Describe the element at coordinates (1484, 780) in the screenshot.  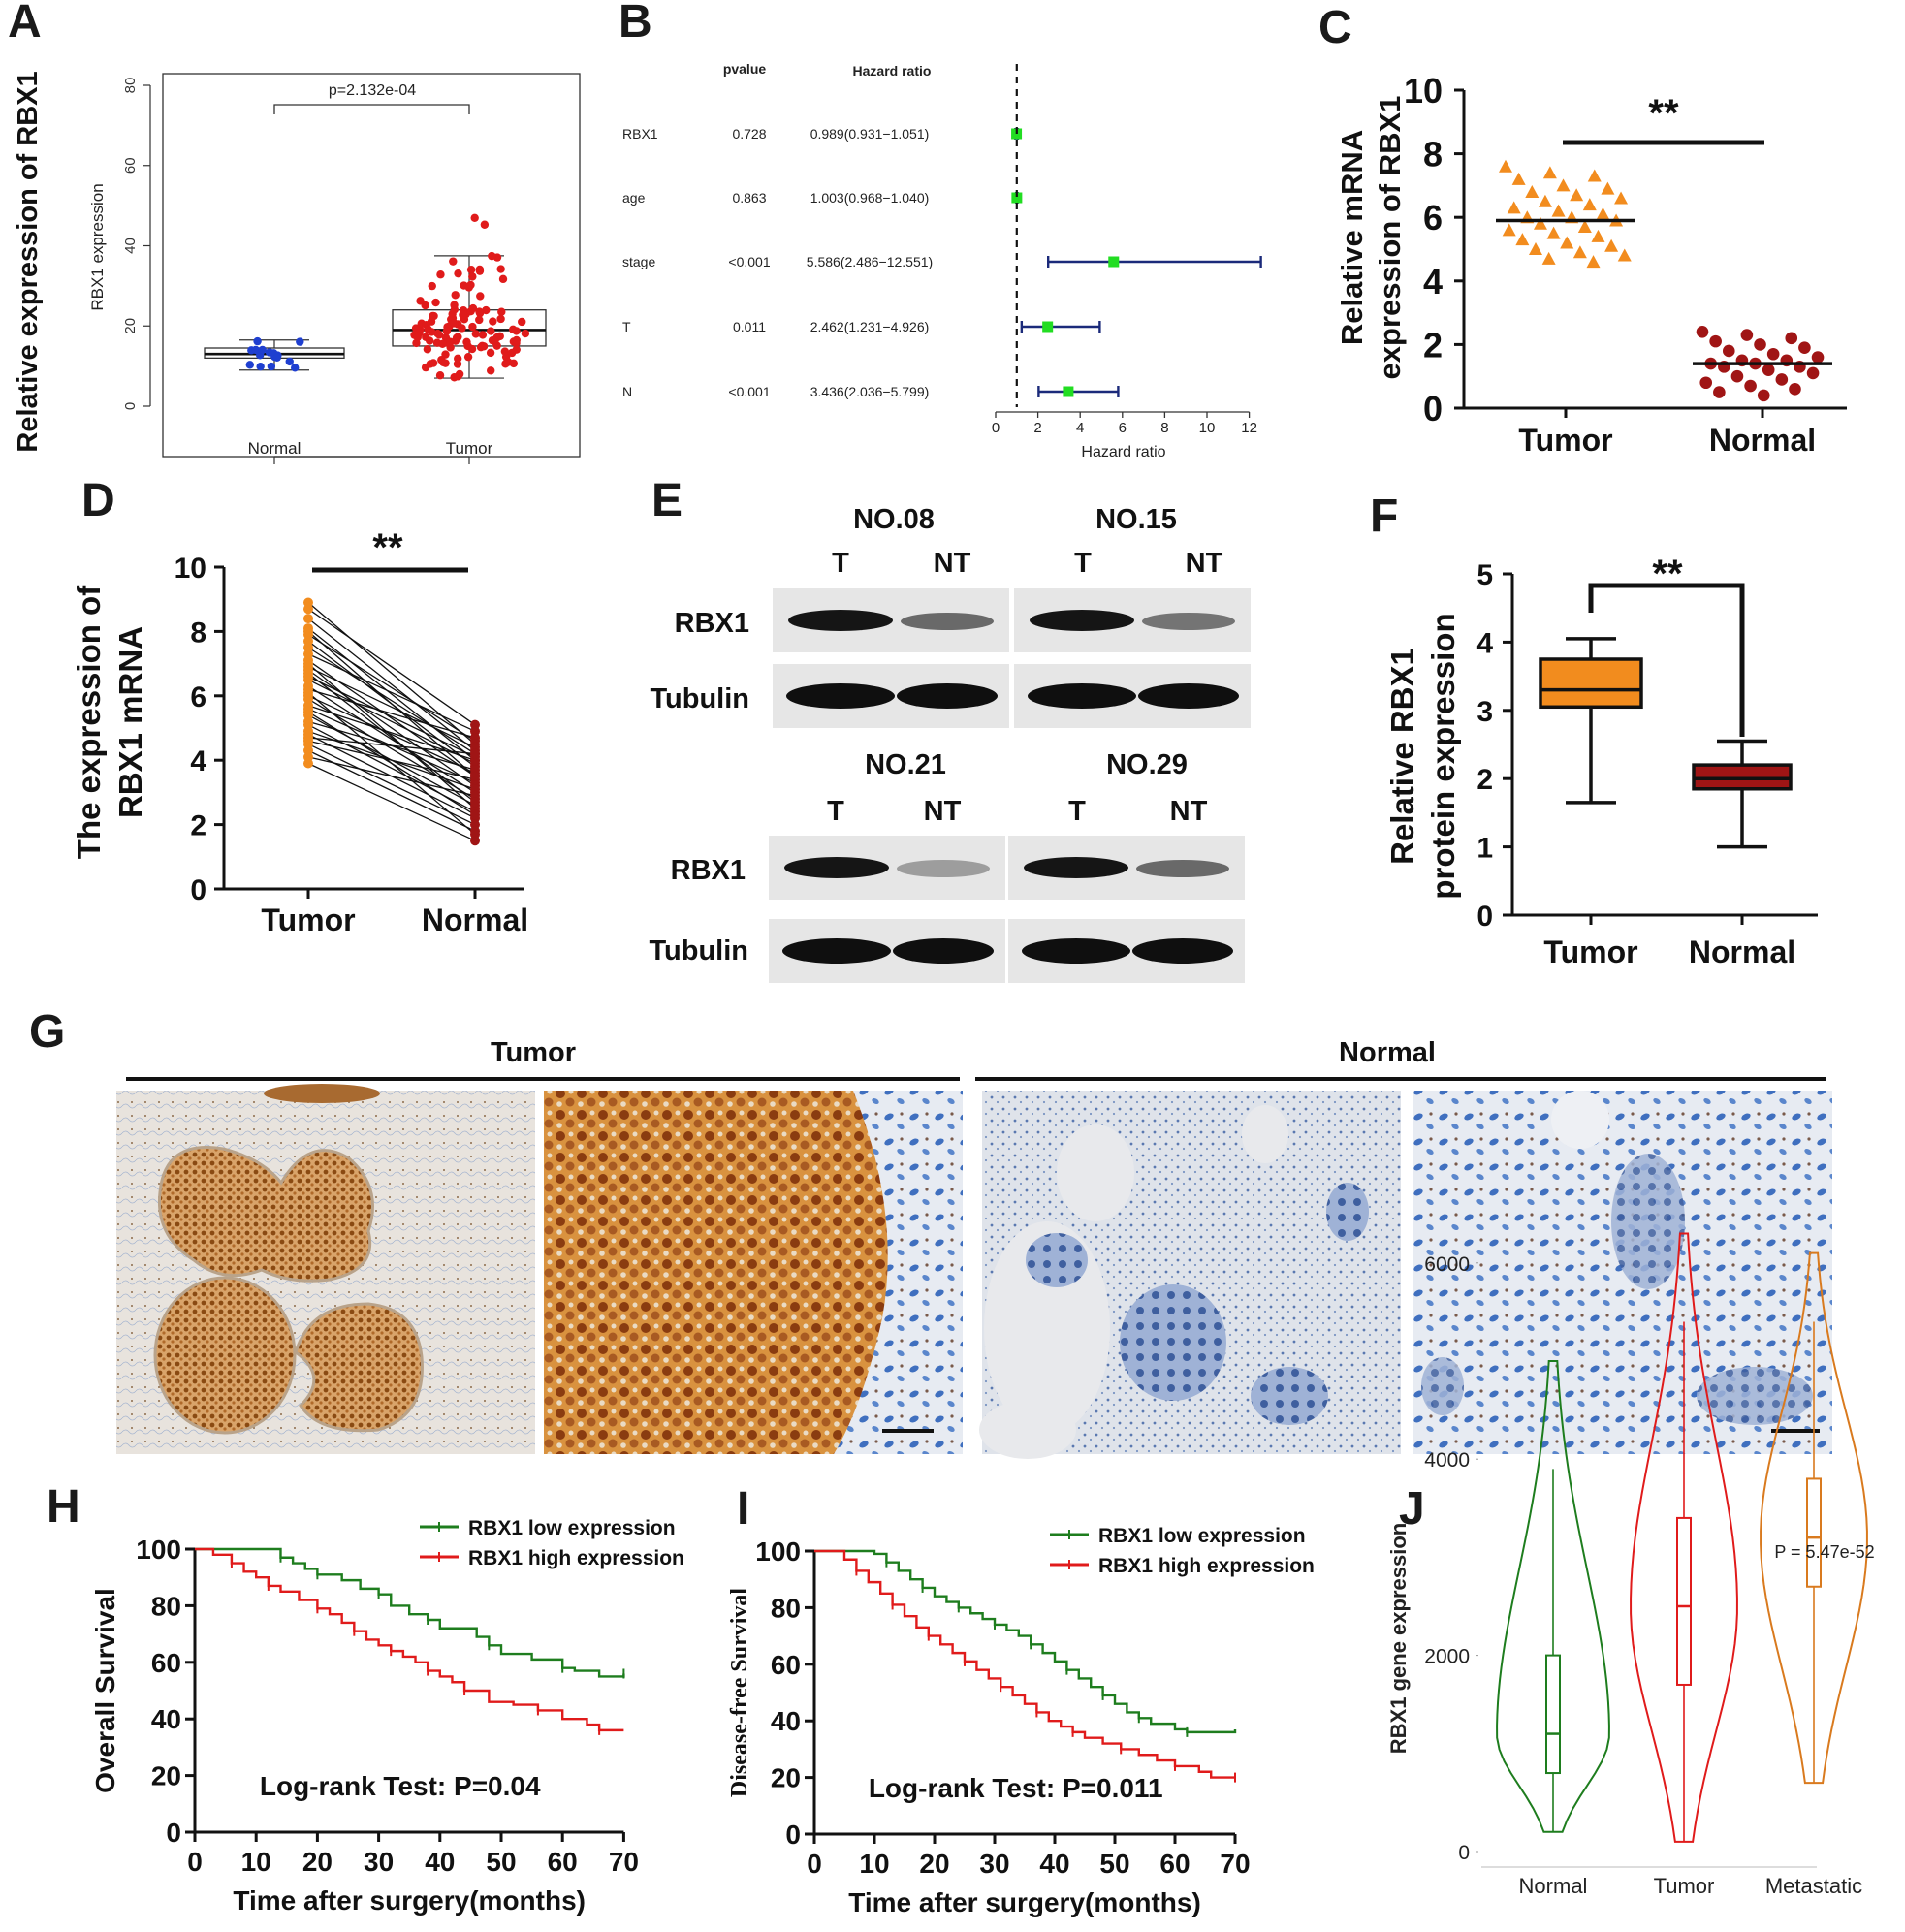
I see `y-tick-label: 2` at that location.